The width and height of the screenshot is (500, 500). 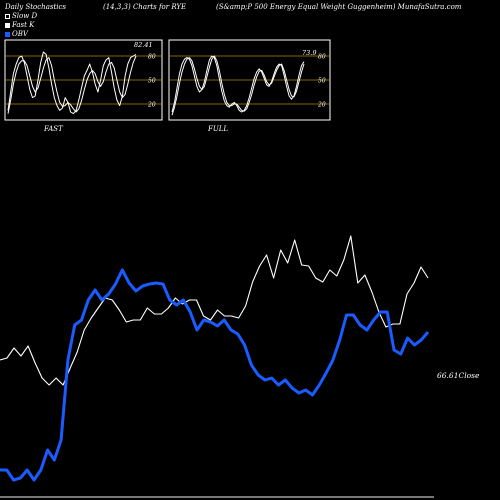 What do you see at coordinates (322, 81) in the screenshot?
I see `full-tick-label-50: 50` at bounding box center [322, 81].